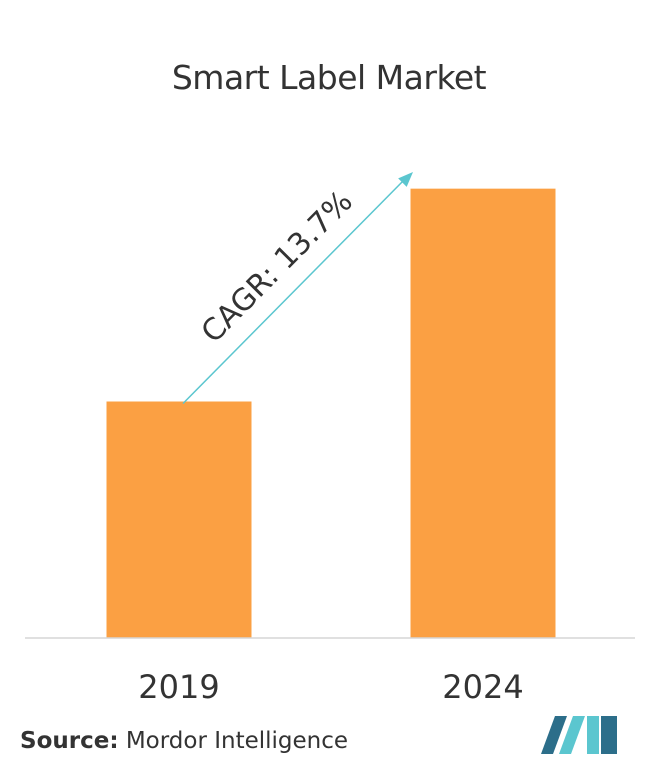 Image resolution: width=658 pixels, height=780 pixels. What do you see at coordinates (330, 684) in the screenshot?
I see `x-tick-labels: 2019 2024` at bounding box center [330, 684].